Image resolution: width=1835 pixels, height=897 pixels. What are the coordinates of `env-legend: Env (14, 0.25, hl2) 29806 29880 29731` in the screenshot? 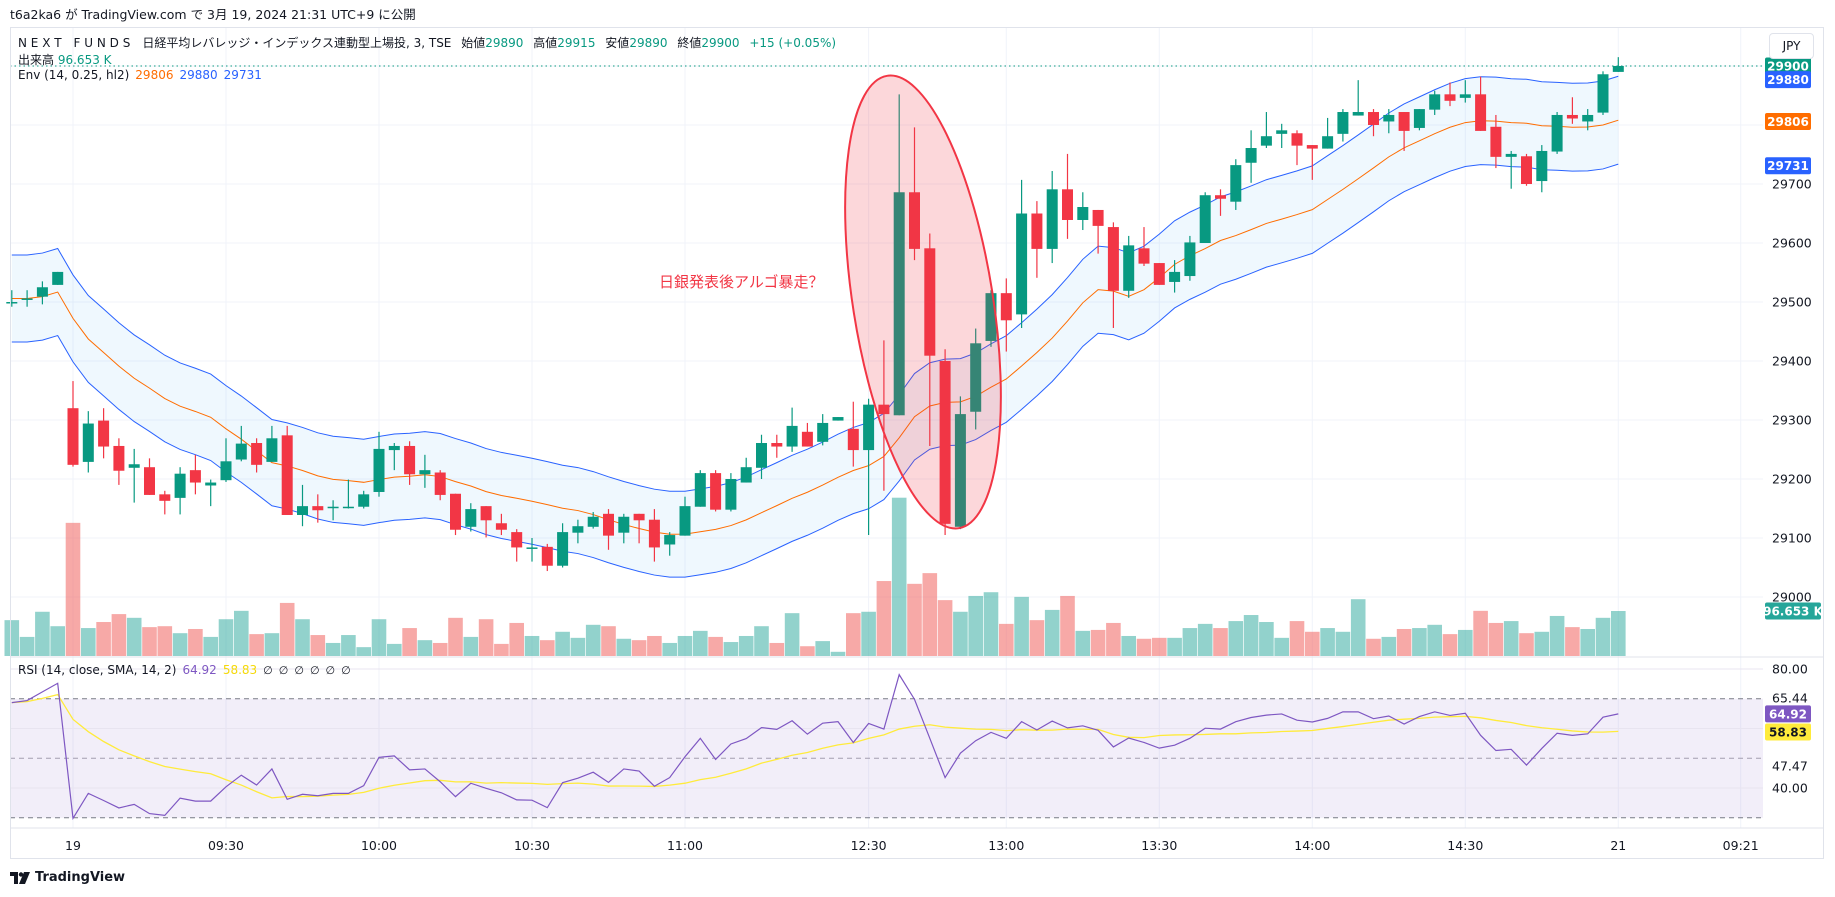 It's located at (143, 75).